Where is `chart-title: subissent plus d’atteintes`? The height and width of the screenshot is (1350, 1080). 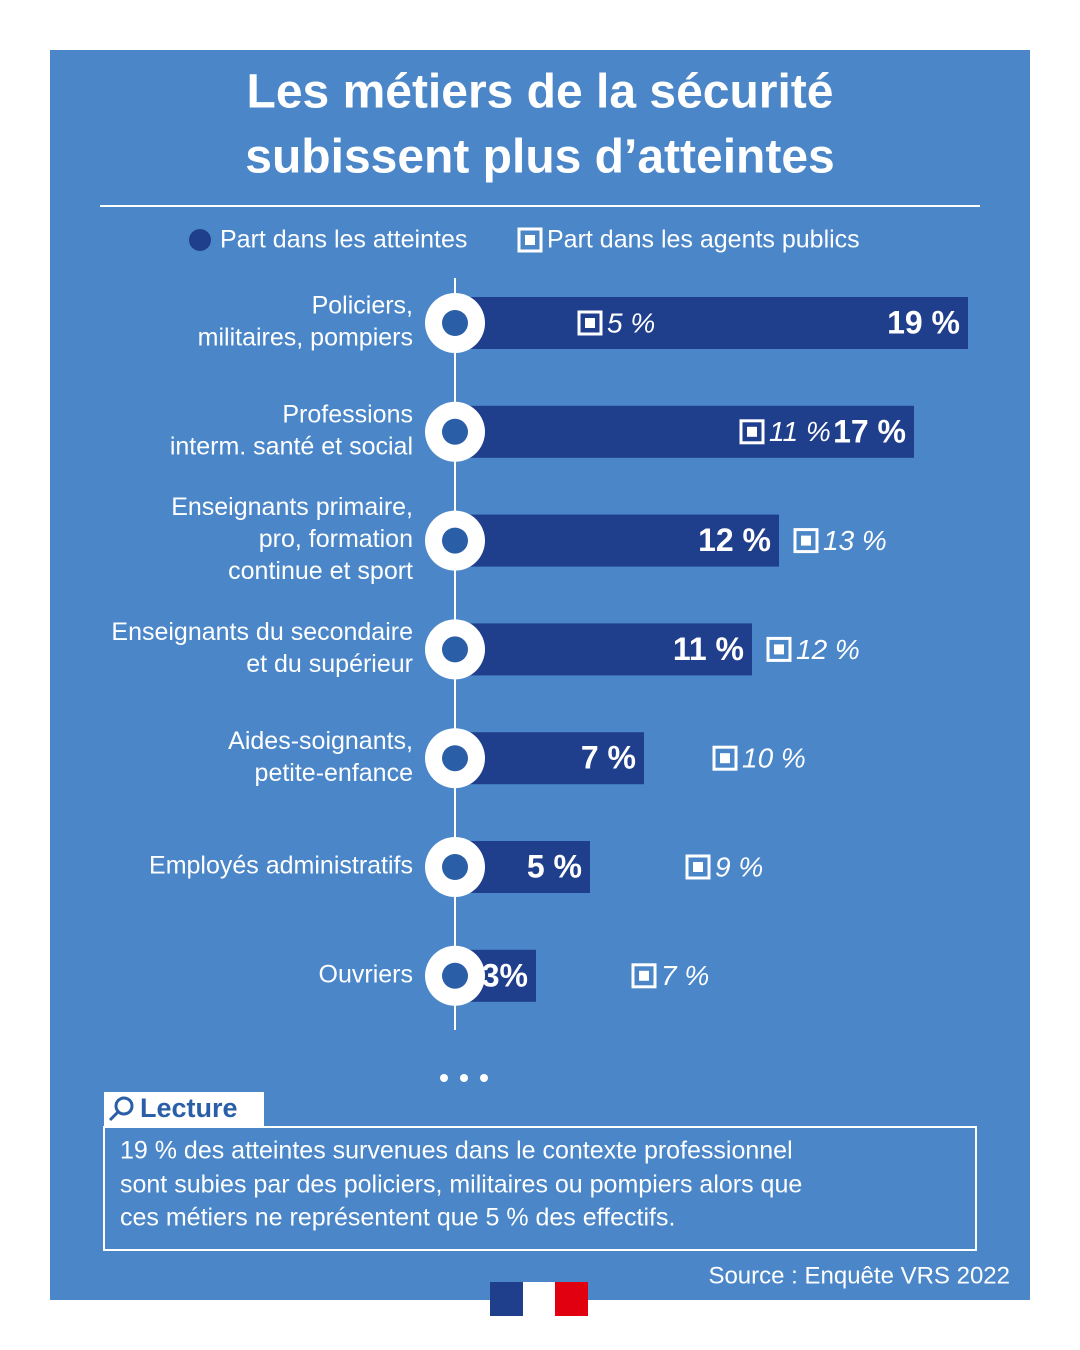
chart-title: subissent plus d’atteintes is located at coordinates (539, 157).